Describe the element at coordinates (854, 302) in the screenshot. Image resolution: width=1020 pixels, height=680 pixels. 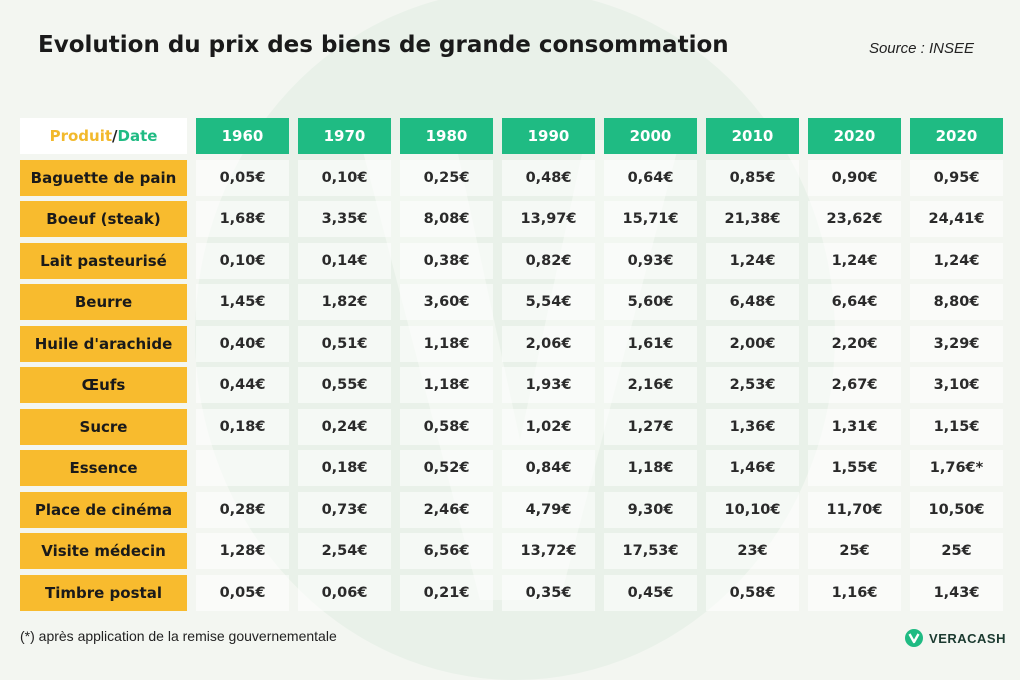
I see `price-cell: 6,64€` at that location.